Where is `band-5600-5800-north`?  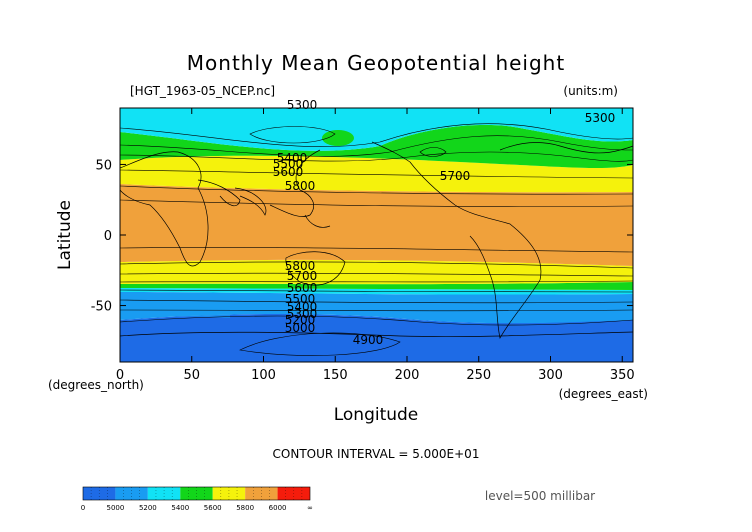
band-5600-5800-north is located at coordinates (376, 174).